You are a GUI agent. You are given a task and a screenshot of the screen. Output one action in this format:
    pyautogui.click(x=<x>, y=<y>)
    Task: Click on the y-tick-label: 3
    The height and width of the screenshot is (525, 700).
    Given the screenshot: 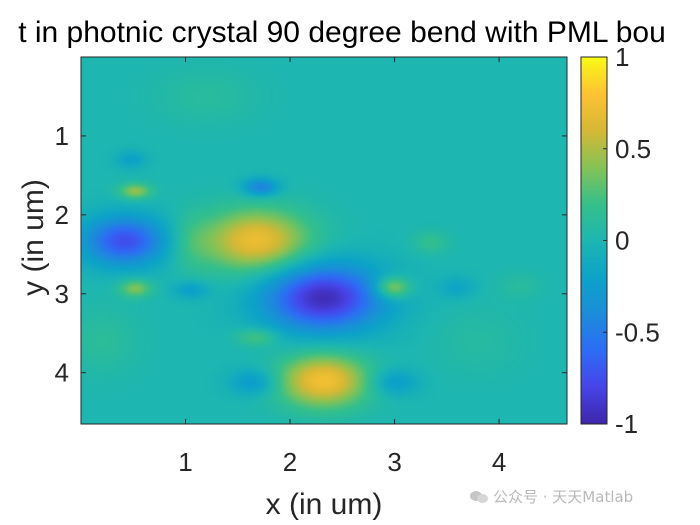 What is the action you would take?
    pyautogui.click(x=62, y=294)
    